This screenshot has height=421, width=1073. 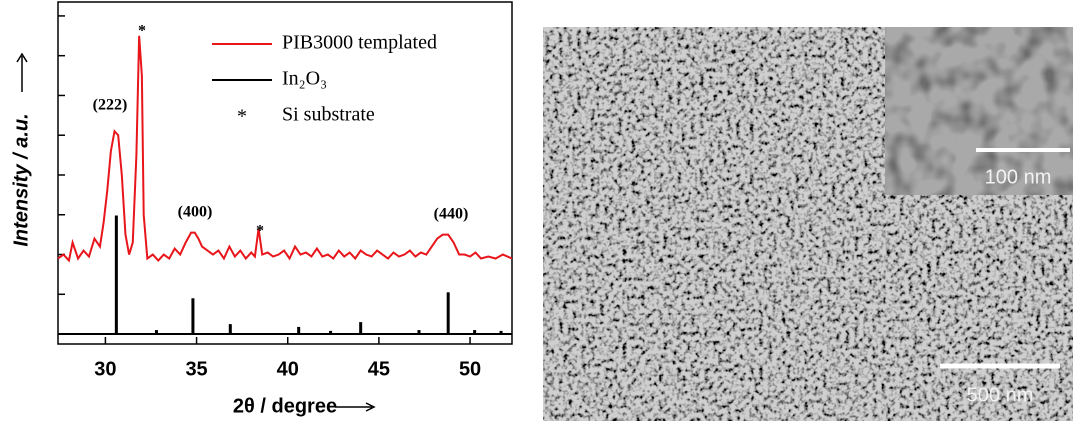 I want to click on inset-scale-label: 100 nm, so click(x=1018, y=177).